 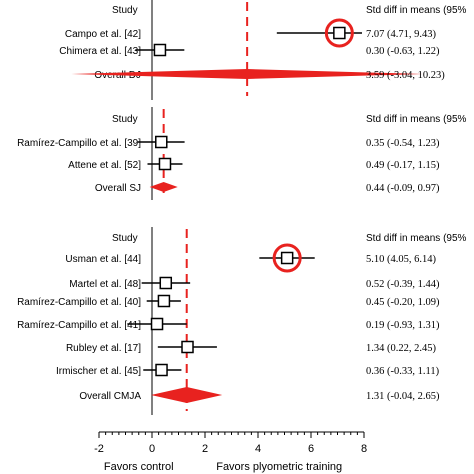 What do you see at coordinates (98, 371) in the screenshot?
I see `study-label: Irmischer et al. [45]` at bounding box center [98, 371].